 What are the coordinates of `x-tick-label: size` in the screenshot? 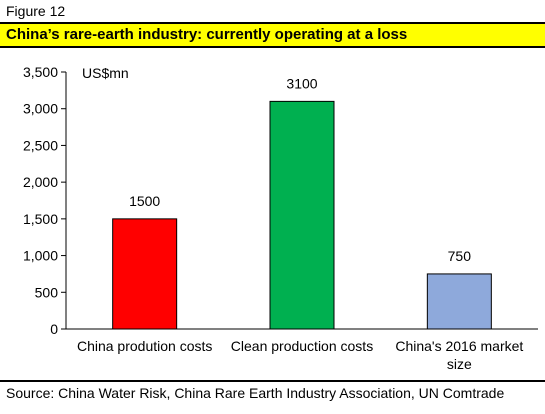 It's located at (459, 364).